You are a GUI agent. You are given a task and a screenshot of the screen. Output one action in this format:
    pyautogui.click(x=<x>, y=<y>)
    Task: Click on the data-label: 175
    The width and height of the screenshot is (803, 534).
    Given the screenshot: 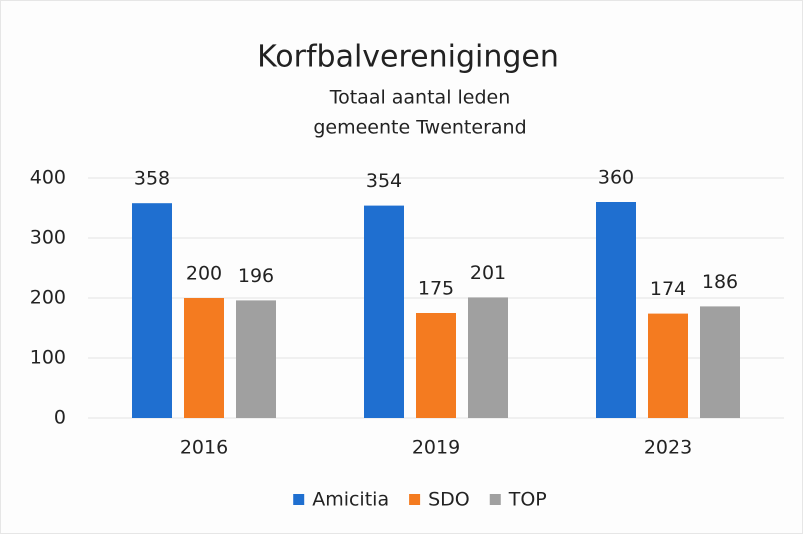 What is the action you would take?
    pyautogui.click(x=436, y=289)
    